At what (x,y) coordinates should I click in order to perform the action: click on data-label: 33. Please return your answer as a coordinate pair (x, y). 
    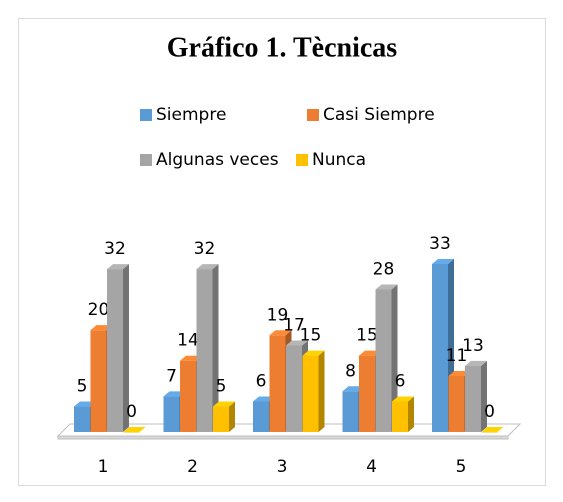
    Looking at the image, I should click on (440, 244).